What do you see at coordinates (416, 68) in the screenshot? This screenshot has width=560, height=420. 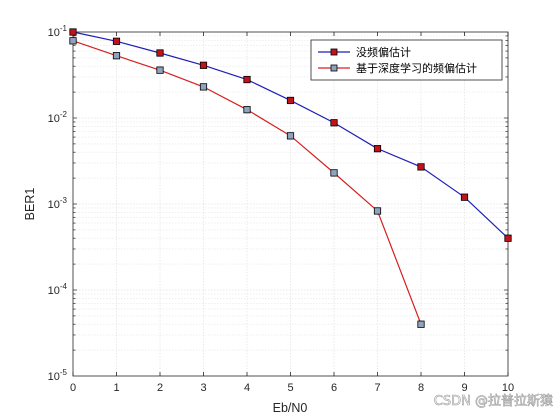 I see `legend-label-series-2: 基于深度学习的频偏估计` at bounding box center [416, 68].